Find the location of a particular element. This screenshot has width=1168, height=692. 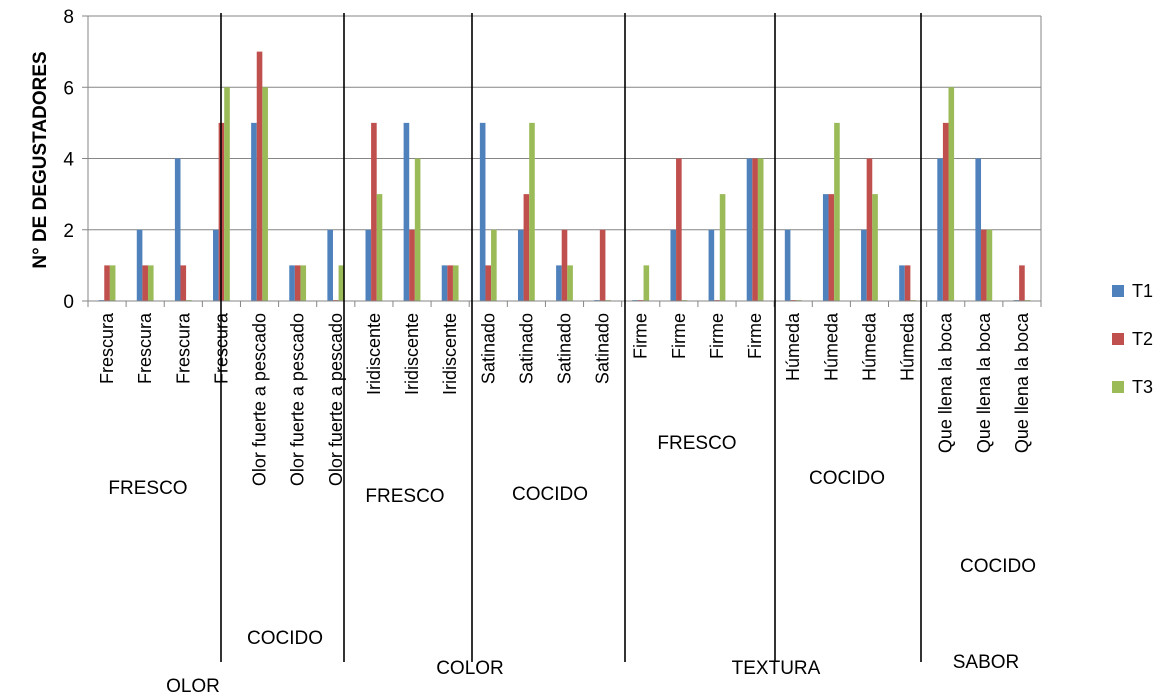

y-tick-label: 0 is located at coordinates (68, 302).